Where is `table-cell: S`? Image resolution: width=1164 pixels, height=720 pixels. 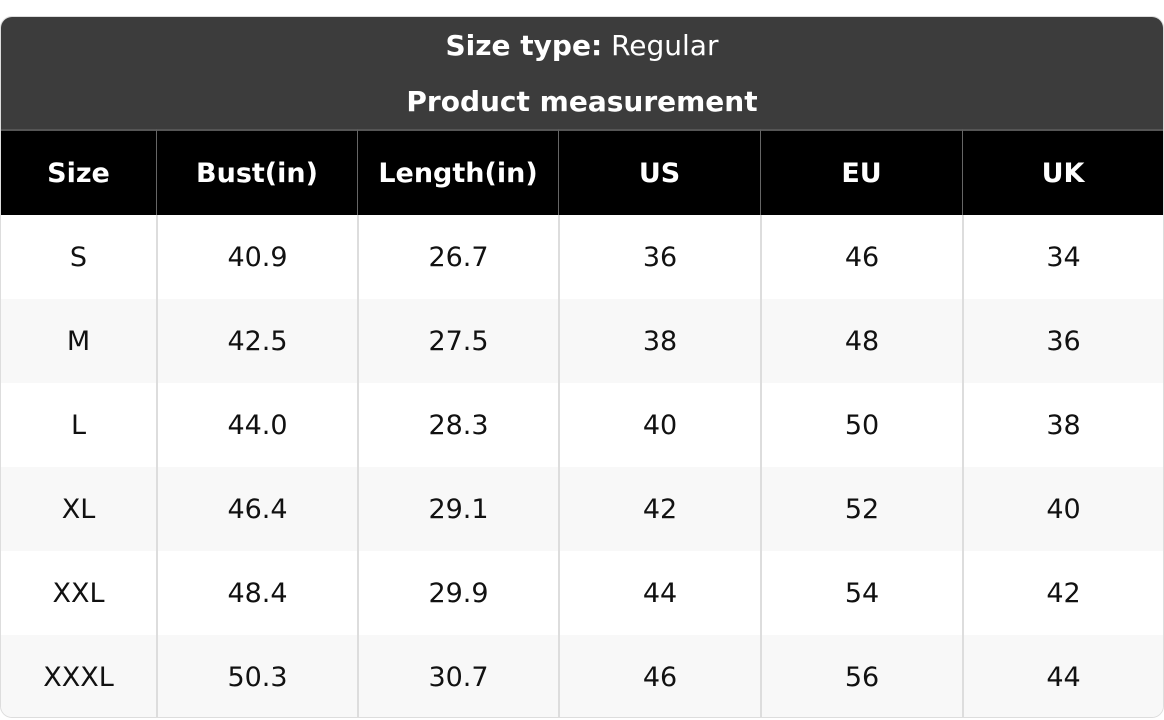
table-cell: S is located at coordinates (78, 257).